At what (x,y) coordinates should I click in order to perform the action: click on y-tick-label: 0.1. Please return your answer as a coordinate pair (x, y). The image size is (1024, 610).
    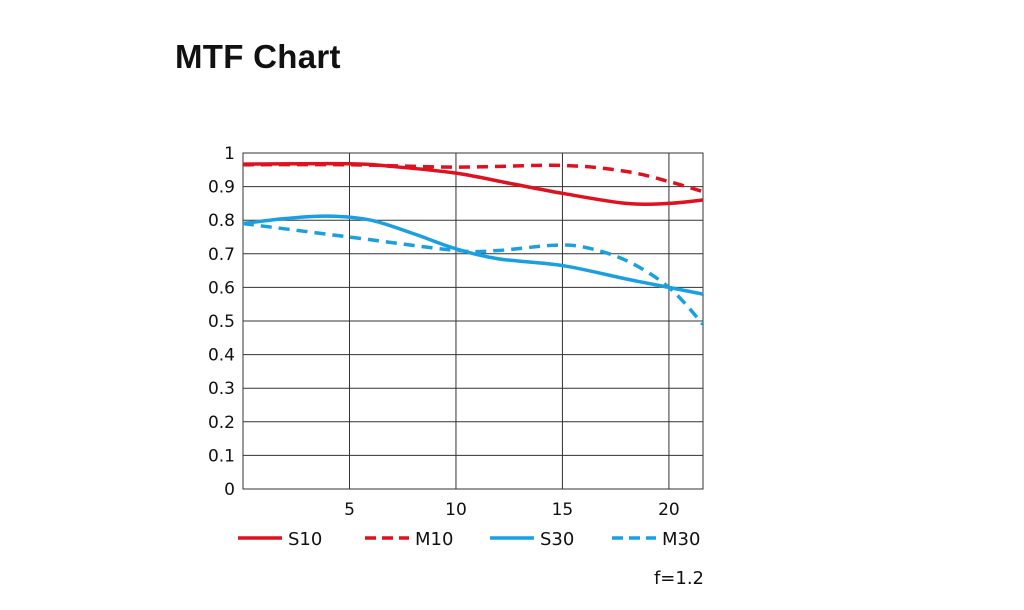
    Looking at the image, I should click on (221, 456).